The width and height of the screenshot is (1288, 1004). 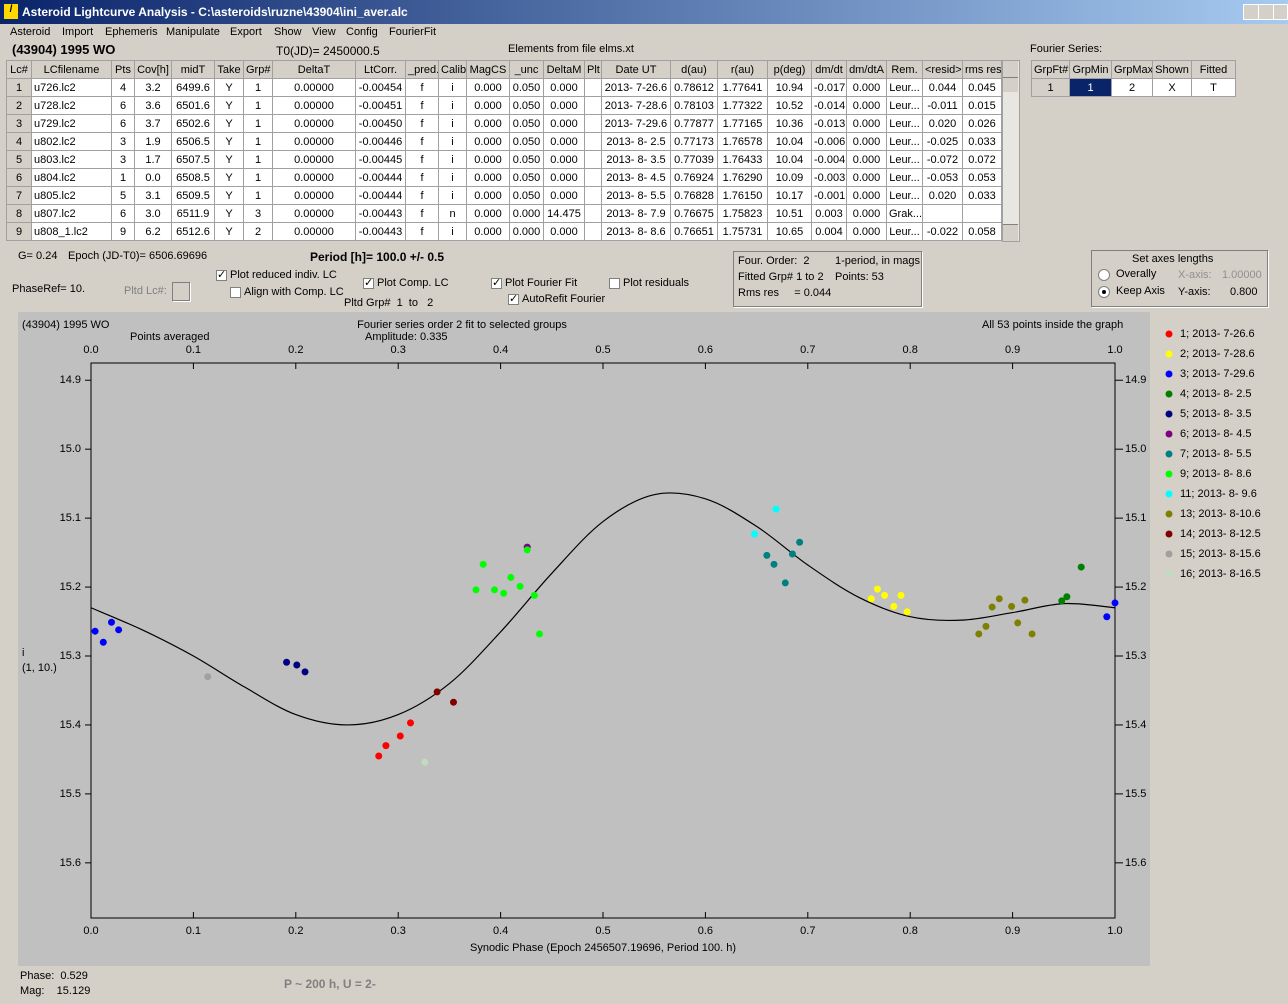 I want to click on table-cell: 2013- 8- 8.6, so click(x=636, y=231).